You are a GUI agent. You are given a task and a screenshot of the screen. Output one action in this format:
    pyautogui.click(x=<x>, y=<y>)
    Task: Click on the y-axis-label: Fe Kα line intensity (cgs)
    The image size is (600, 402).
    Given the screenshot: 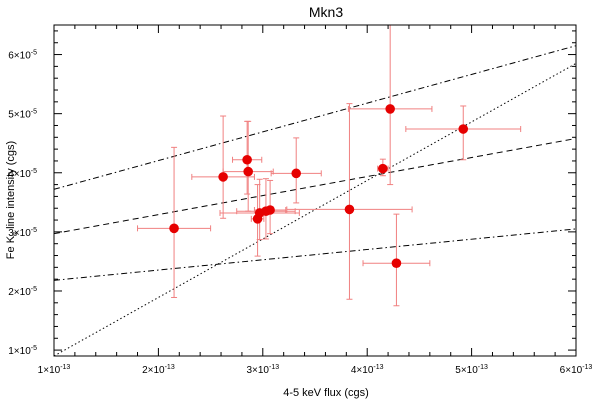 What is the action you would take?
    pyautogui.click(x=12, y=200)
    